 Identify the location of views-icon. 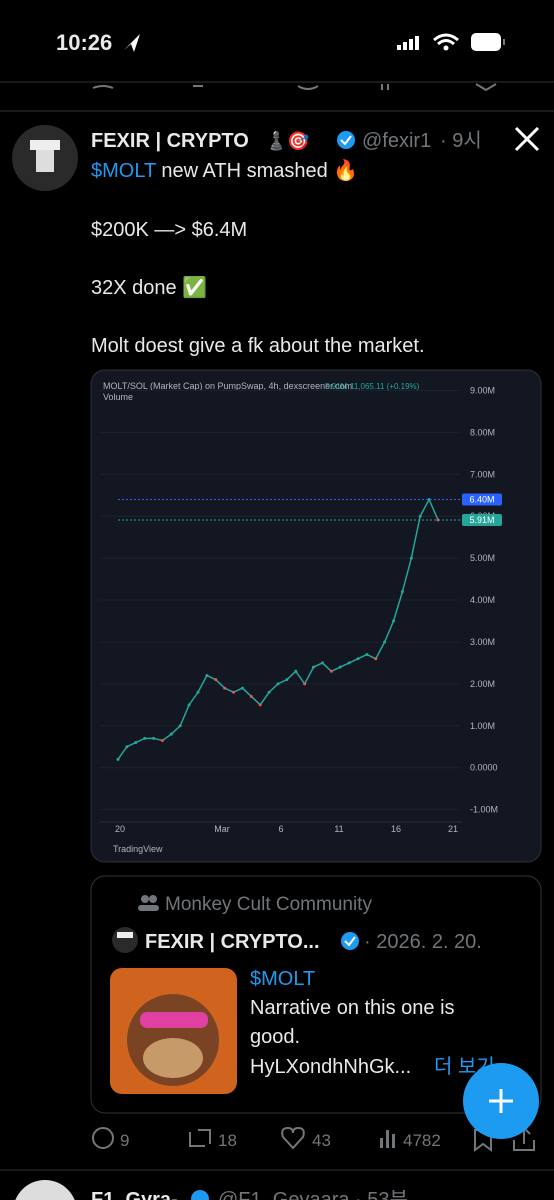
(387, 1139).